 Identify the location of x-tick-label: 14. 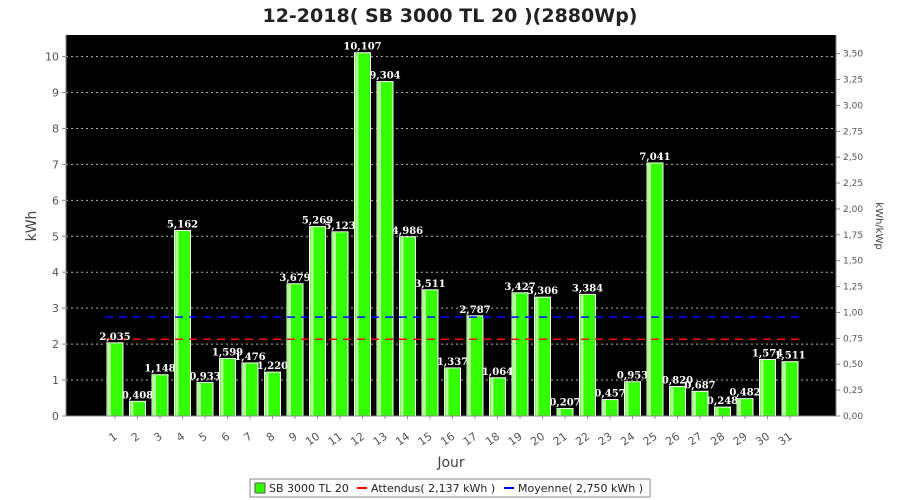
(402, 439).